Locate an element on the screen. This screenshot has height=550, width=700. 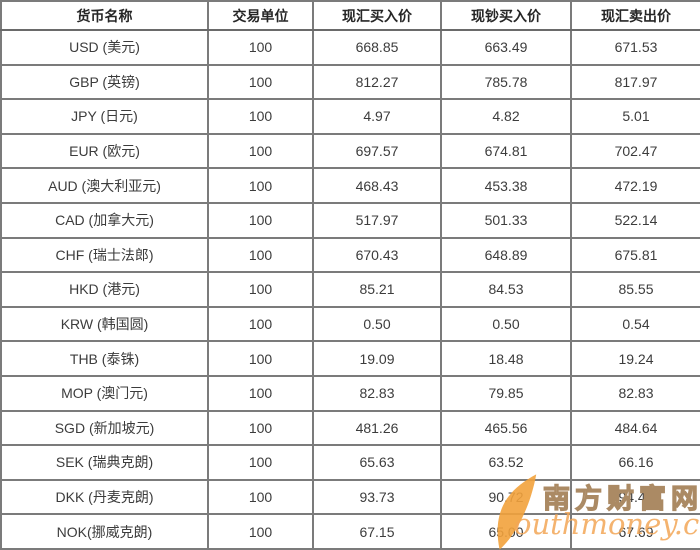
cell-currency: JPY (日元) is located at coordinates (104, 116).